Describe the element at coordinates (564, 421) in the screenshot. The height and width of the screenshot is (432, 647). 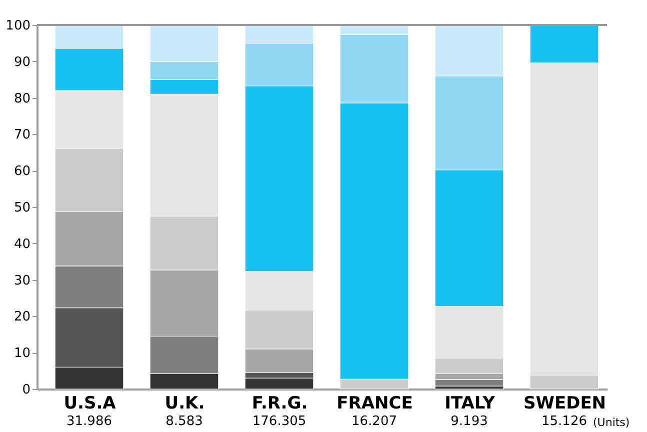
I see `text: 15.126` at that location.